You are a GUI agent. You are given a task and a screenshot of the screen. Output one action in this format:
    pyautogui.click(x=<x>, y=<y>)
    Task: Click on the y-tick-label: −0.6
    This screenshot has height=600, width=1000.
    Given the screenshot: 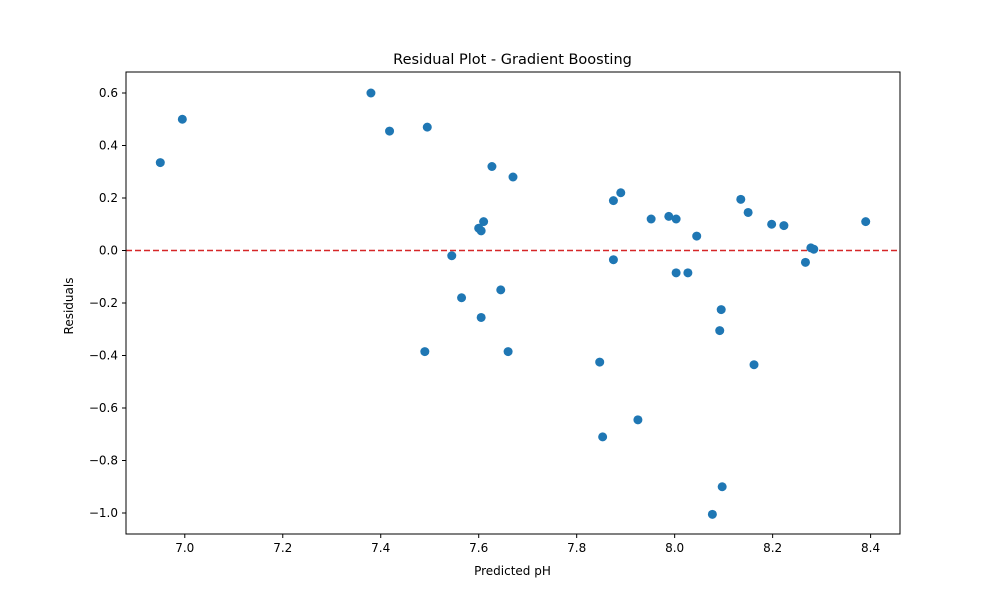 What is the action you would take?
    pyautogui.click(x=103, y=408)
    